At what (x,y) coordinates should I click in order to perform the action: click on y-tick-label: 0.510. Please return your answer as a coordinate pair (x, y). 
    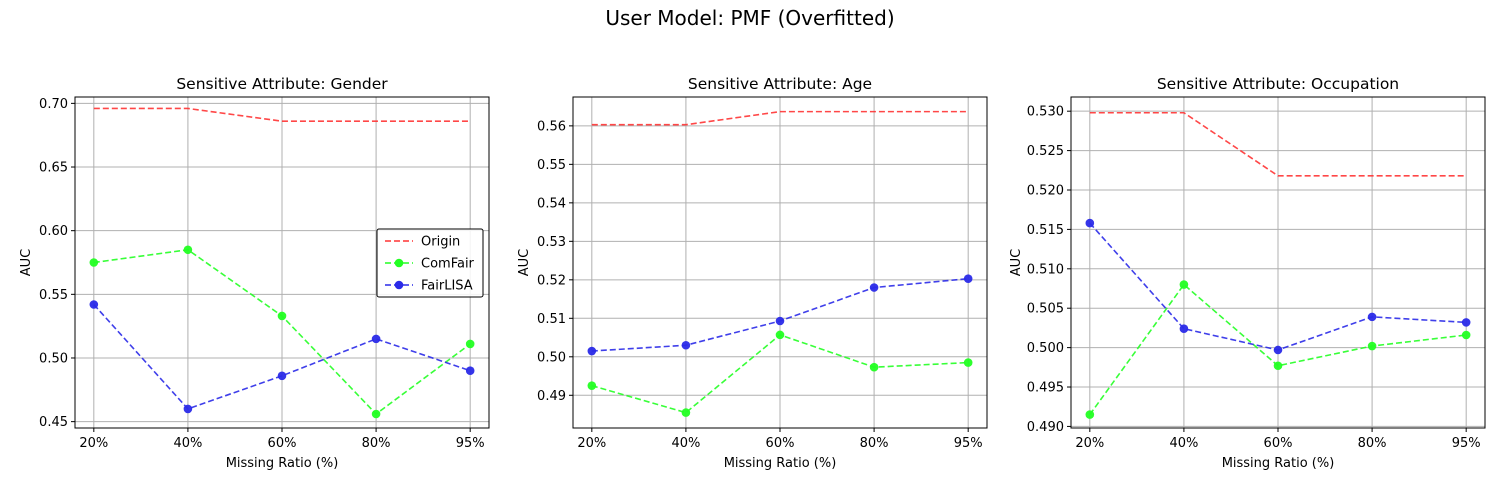
    Looking at the image, I should click on (1045, 269).